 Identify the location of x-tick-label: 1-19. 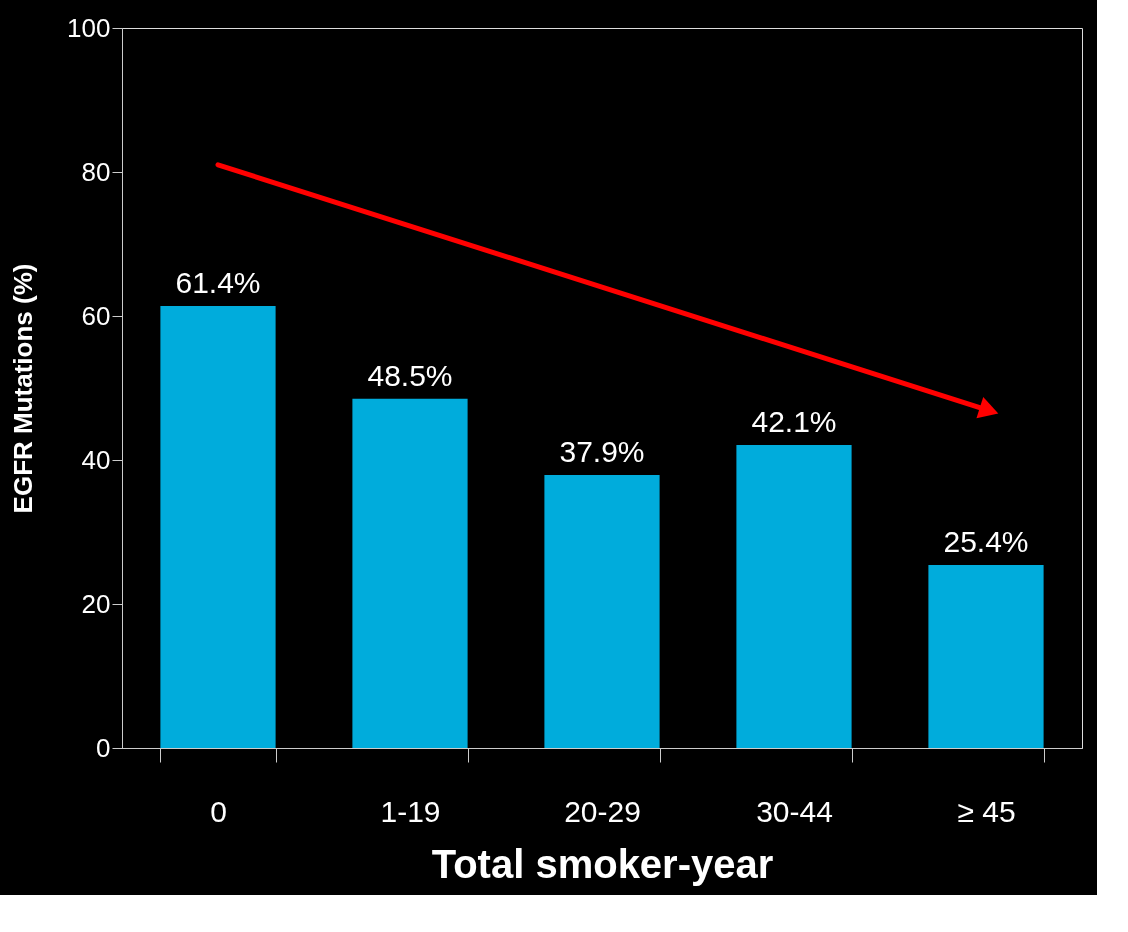
(410, 811).